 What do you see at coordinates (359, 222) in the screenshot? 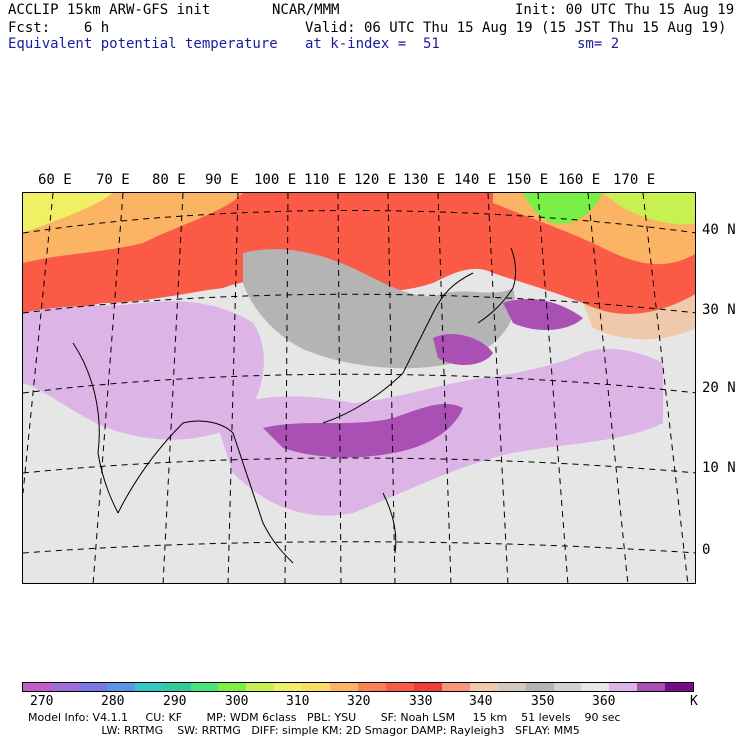
I see `parallel-40n` at bounding box center [359, 222].